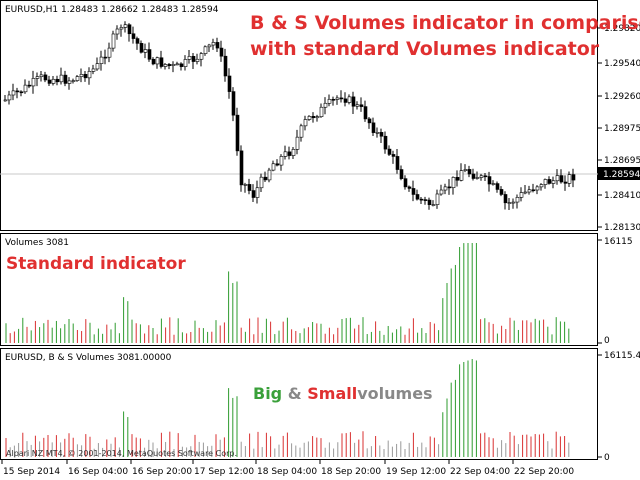 This screenshot has height=480, width=640. Describe the element at coordinates (31, 472) in the screenshot. I see `time-tick: 15 Sep 2014` at that location.